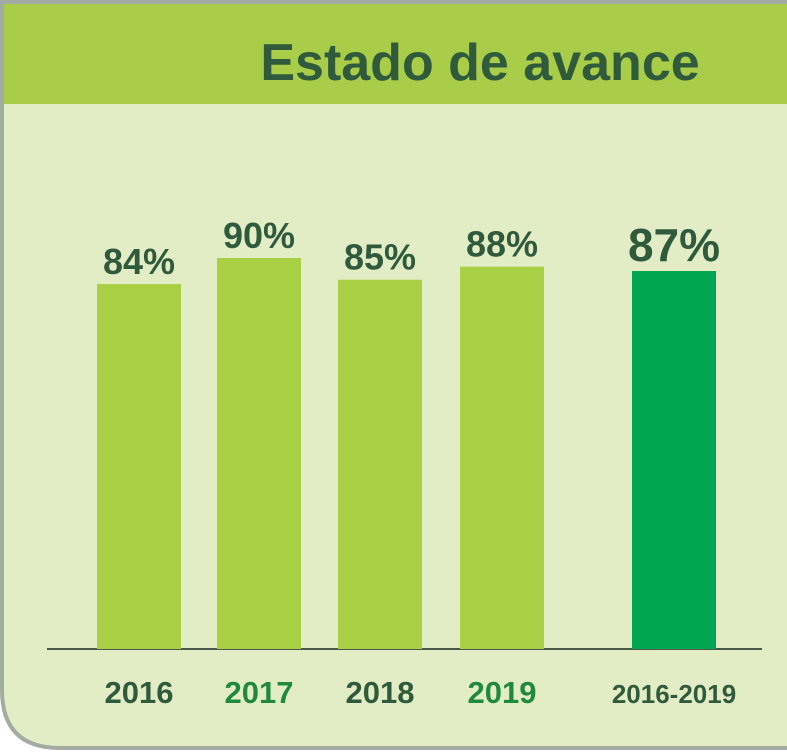  What do you see at coordinates (502, 244) in the screenshot?
I see `value-label: 88%` at bounding box center [502, 244].